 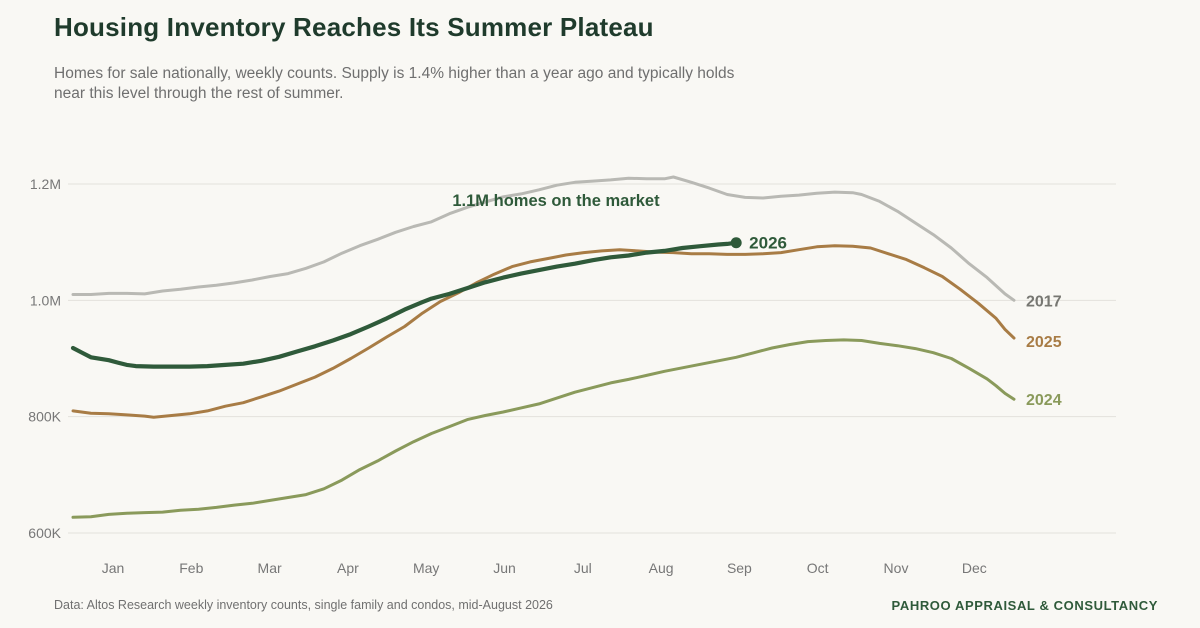 I want to click on series-label-2026: 2026, so click(x=768, y=243).